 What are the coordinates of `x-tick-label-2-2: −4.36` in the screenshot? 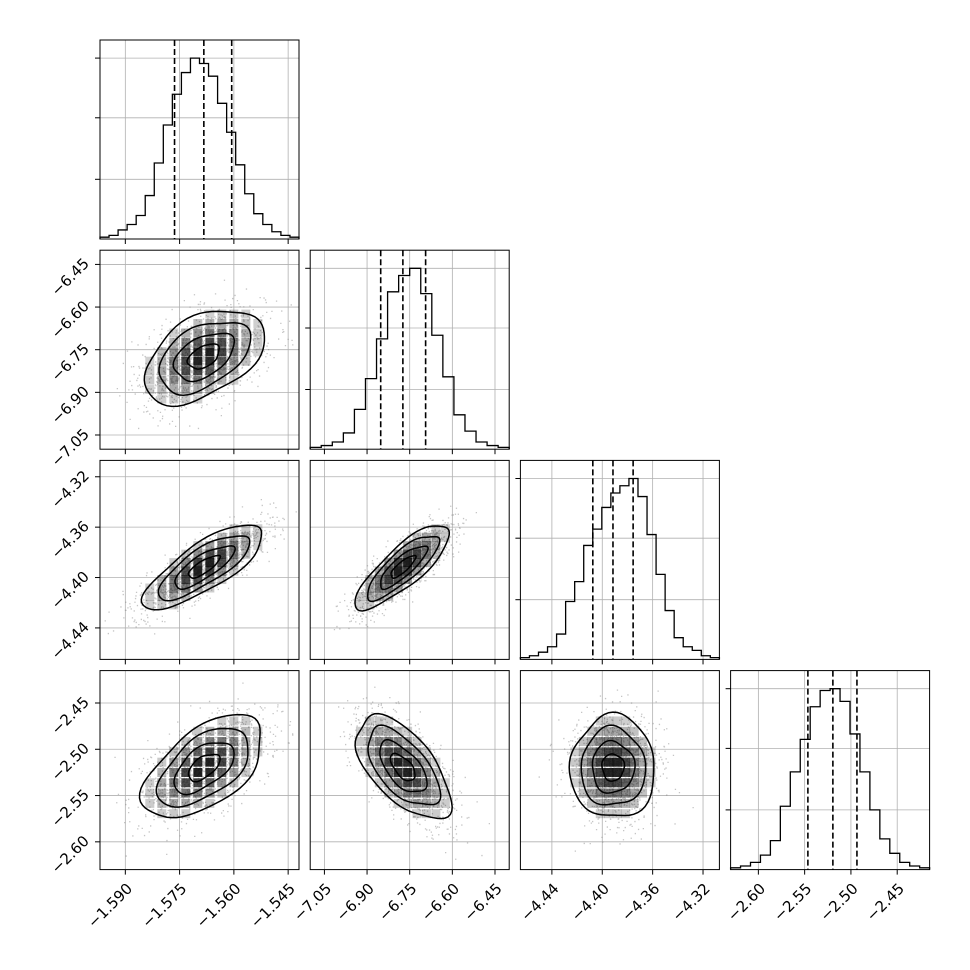 It's located at (640, 902).